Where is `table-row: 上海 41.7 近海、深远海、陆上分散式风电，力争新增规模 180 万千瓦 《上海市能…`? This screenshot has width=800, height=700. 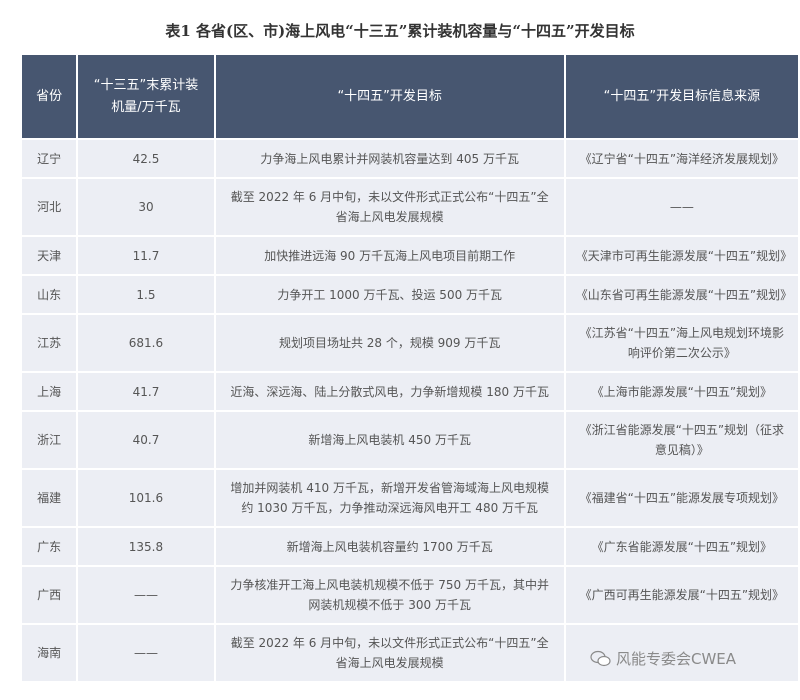
table-row: 上海 41.7 近海、深远海、陆上分散式风电，力争新增规模 180 万千瓦 《上海市能… is located at coordinates (410, 391).